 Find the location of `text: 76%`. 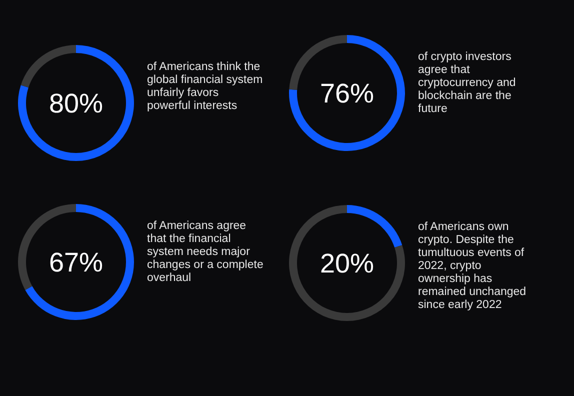

text: 76% is located at coordinates (347, 93).